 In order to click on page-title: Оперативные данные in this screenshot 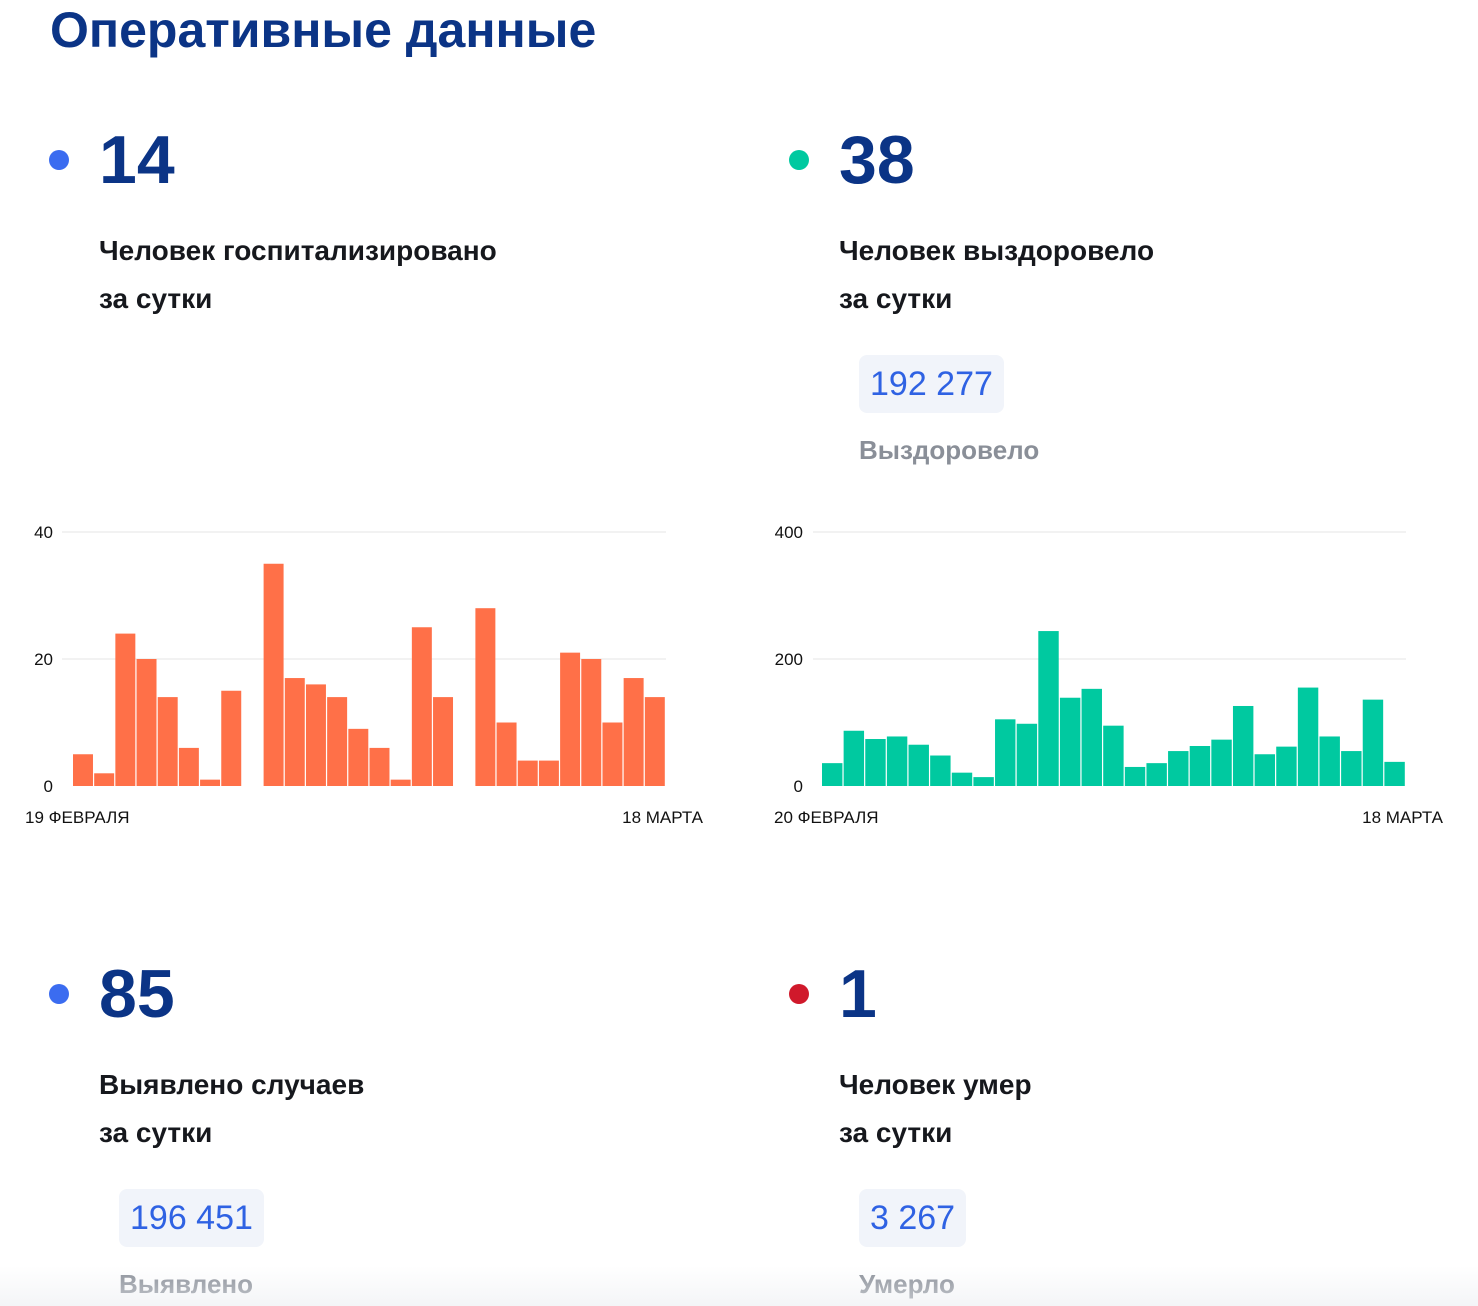, I will do `click(323, 30)`.